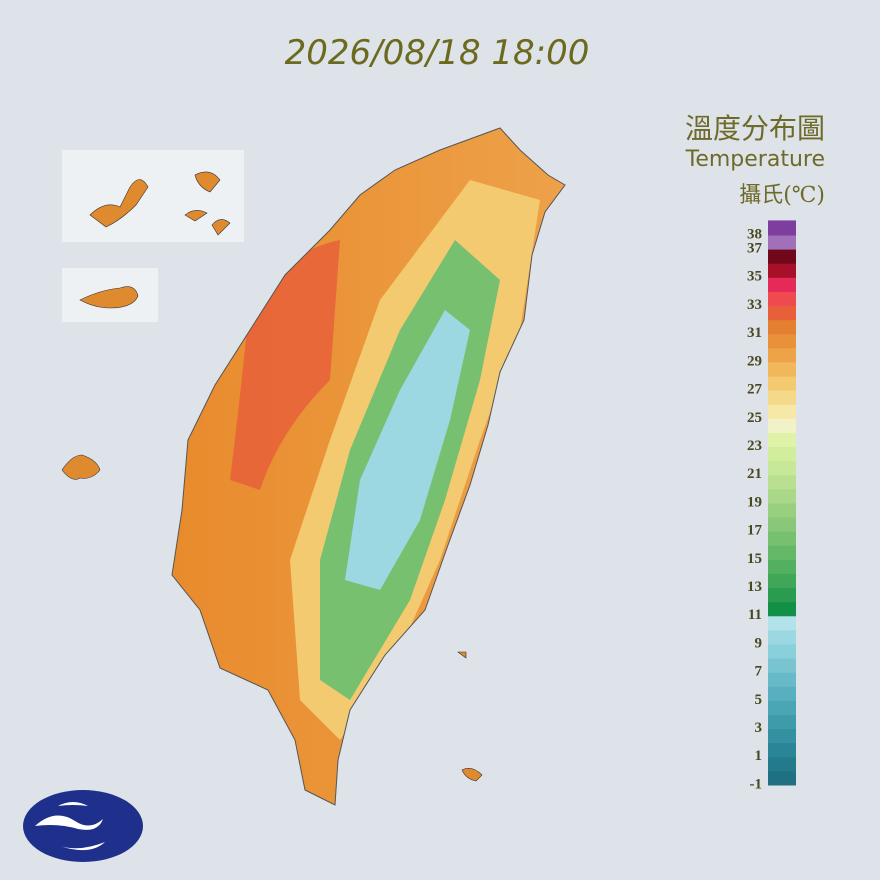  I want to click on legend-label: 21, so click(754, 474).